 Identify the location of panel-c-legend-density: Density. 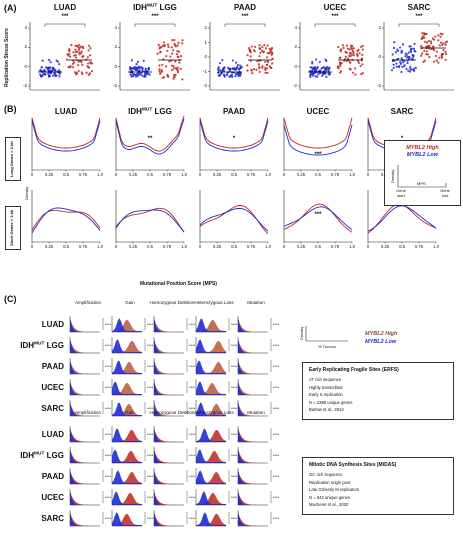
(301, 333).